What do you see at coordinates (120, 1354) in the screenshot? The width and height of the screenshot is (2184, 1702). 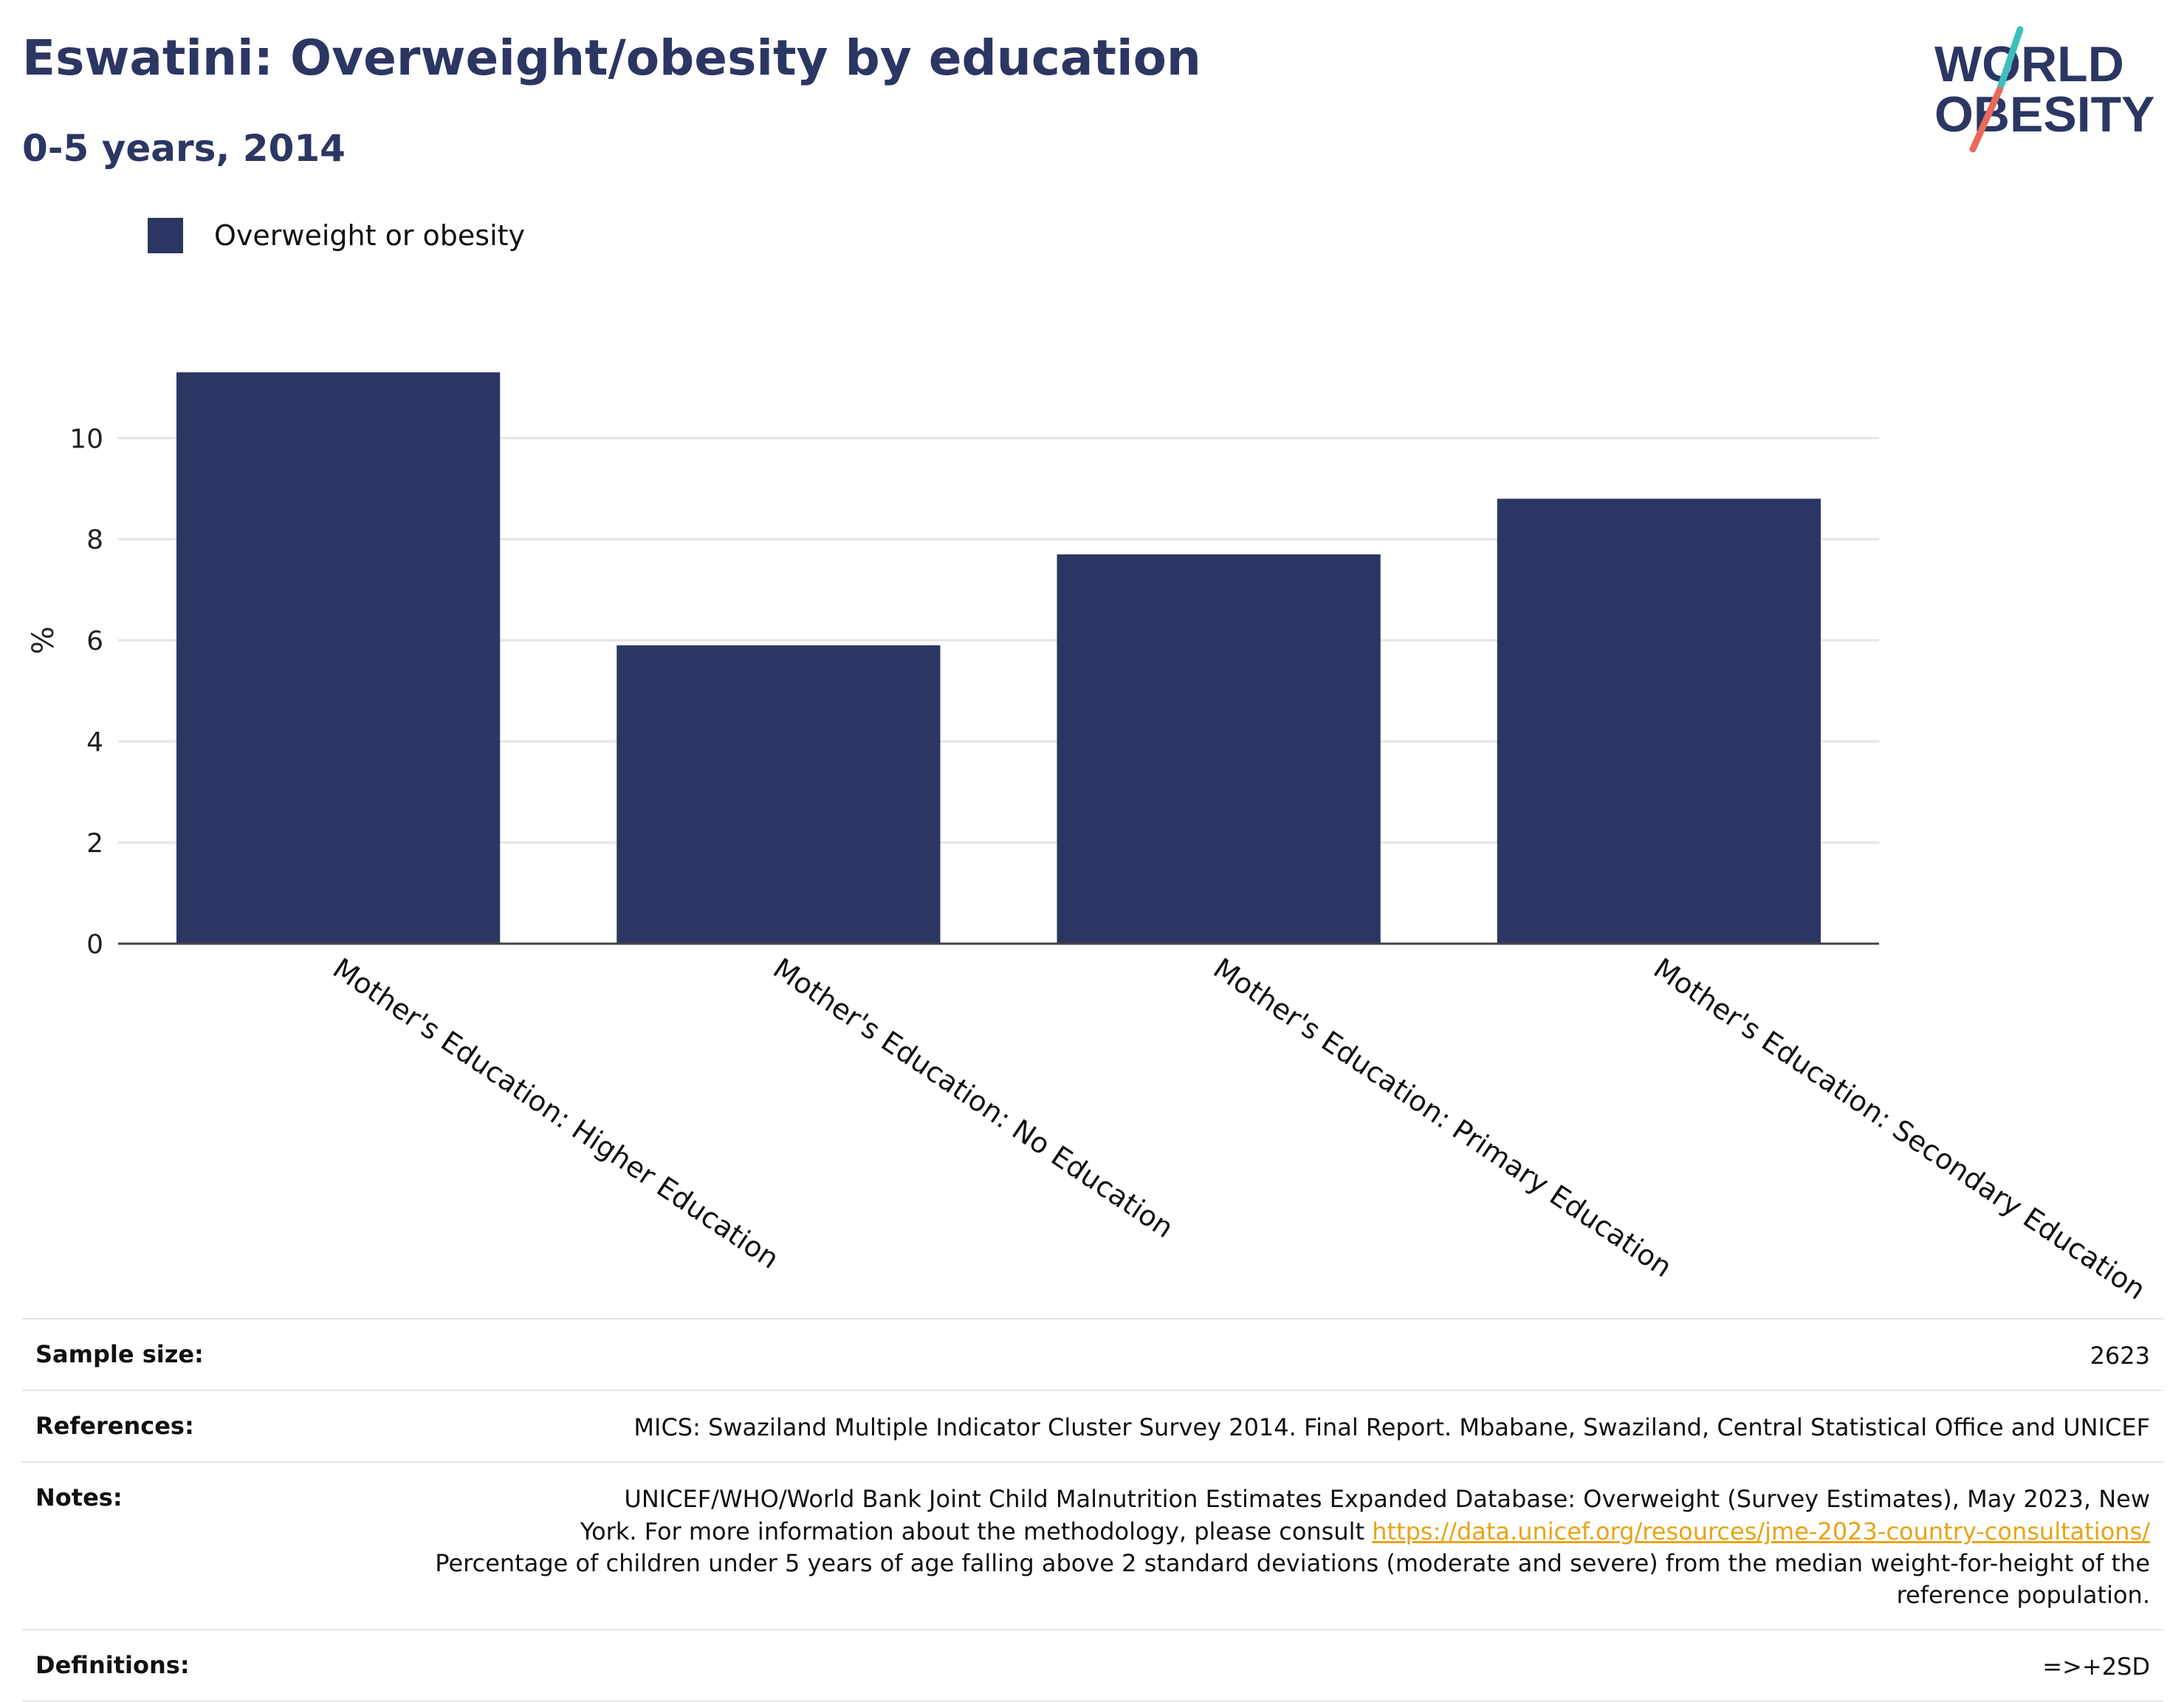 I see `sample-size-label: Sample size:` at bounding box center [120, 1354].